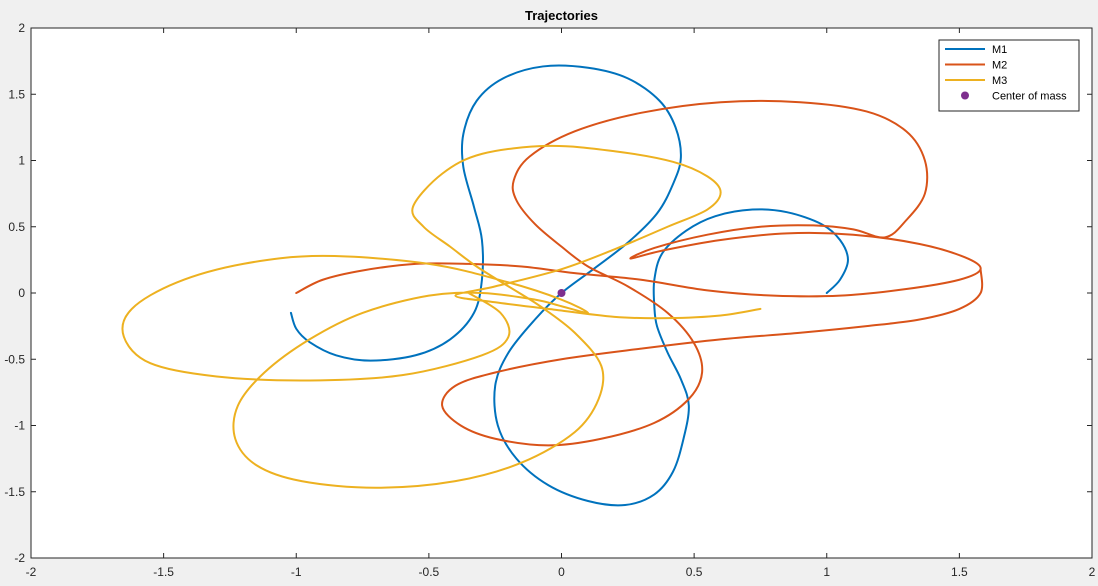 The width and height of the screenshot is (1098, 586). I want to click on y-tick-label: 2, so click(21, 28).